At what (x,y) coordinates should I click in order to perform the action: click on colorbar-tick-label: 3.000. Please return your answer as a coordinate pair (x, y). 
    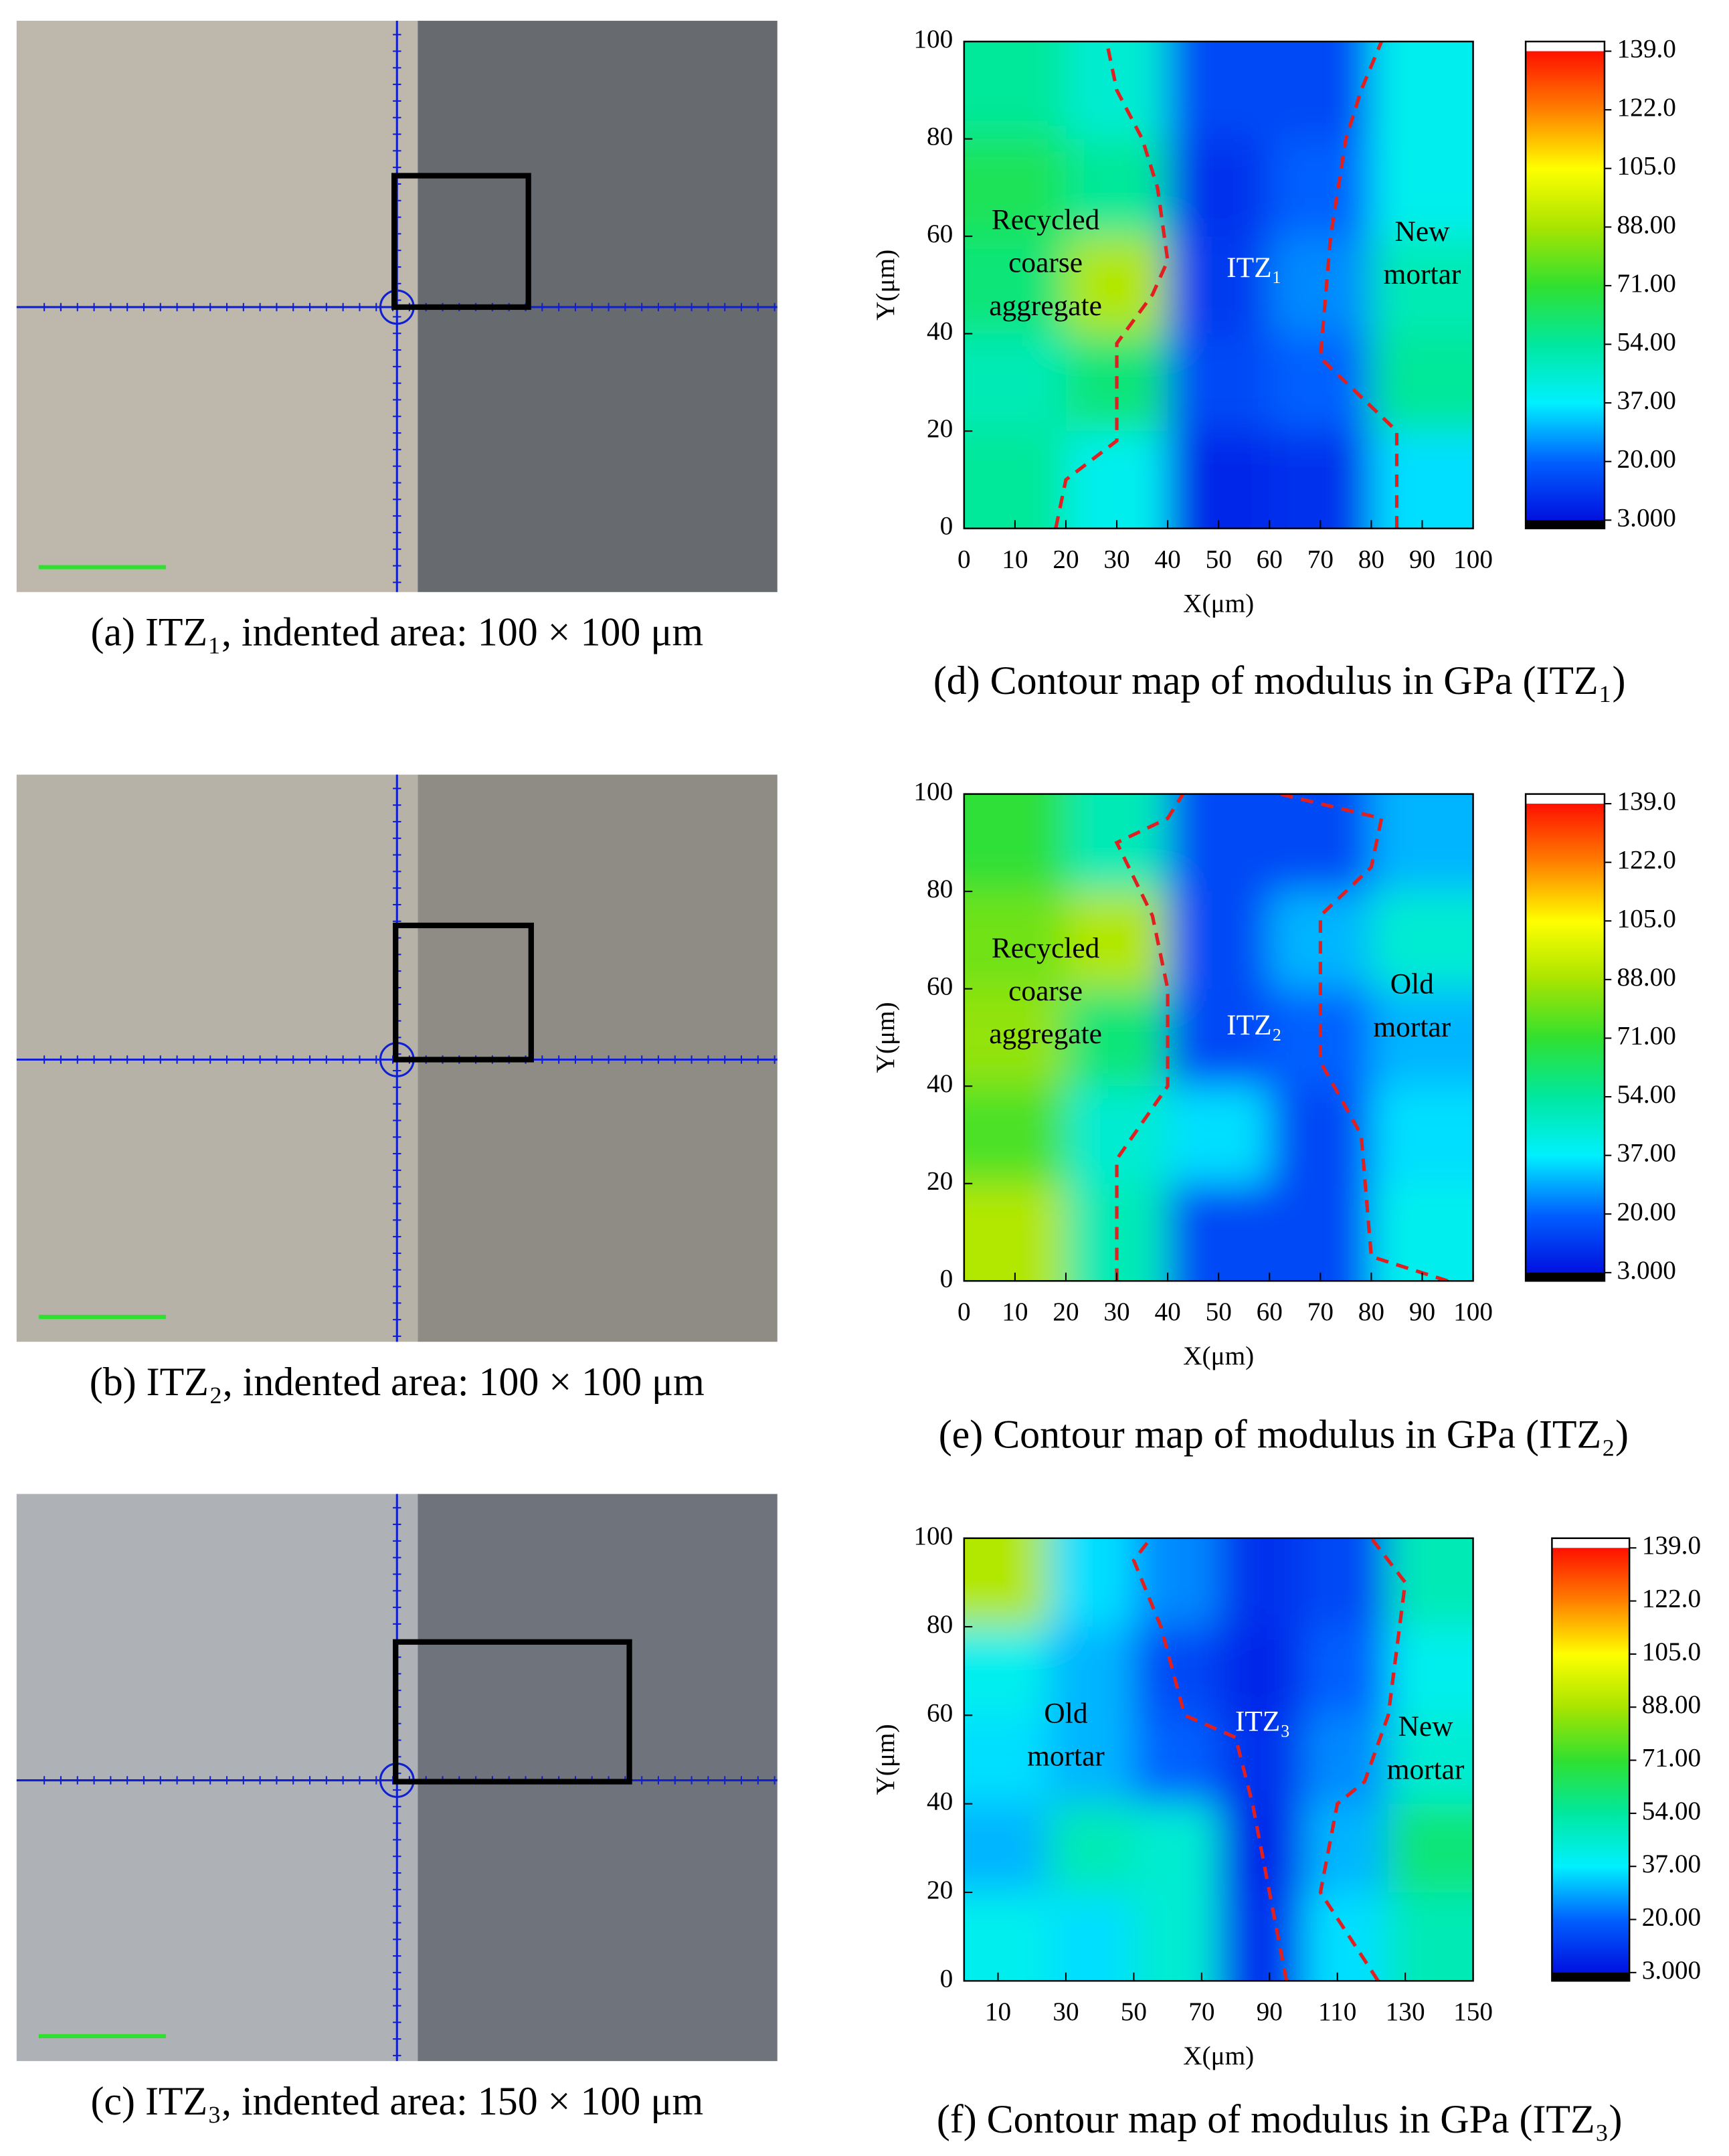
    Looking at the image, I should click on (1671, 1970).